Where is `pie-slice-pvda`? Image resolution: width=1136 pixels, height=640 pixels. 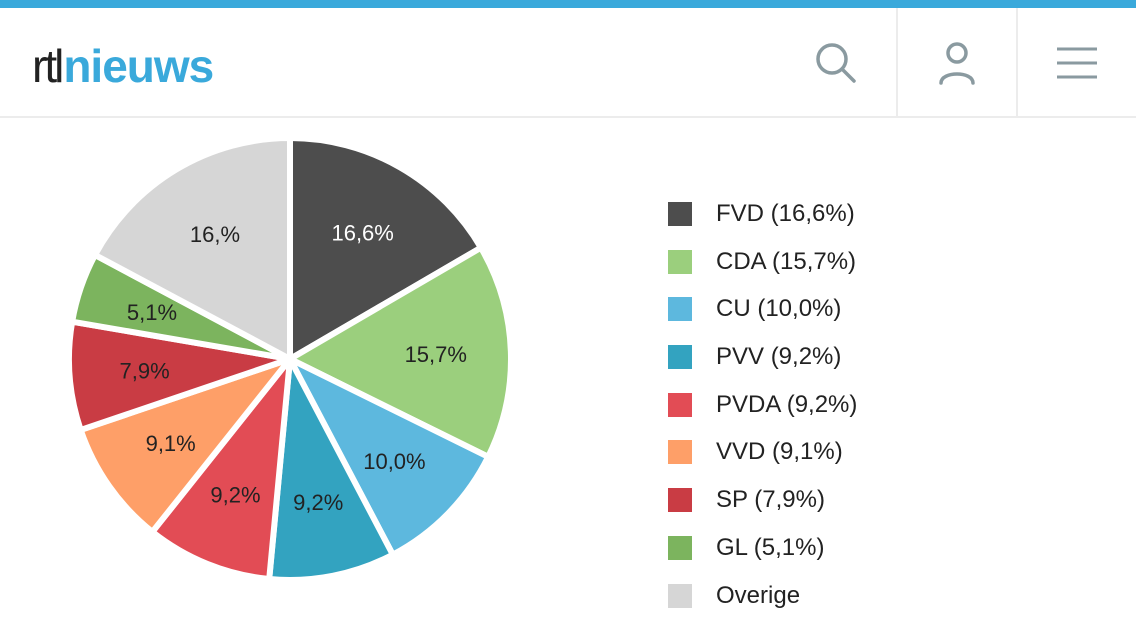
pie-slice-pvda is located at coordinates (221, 469).